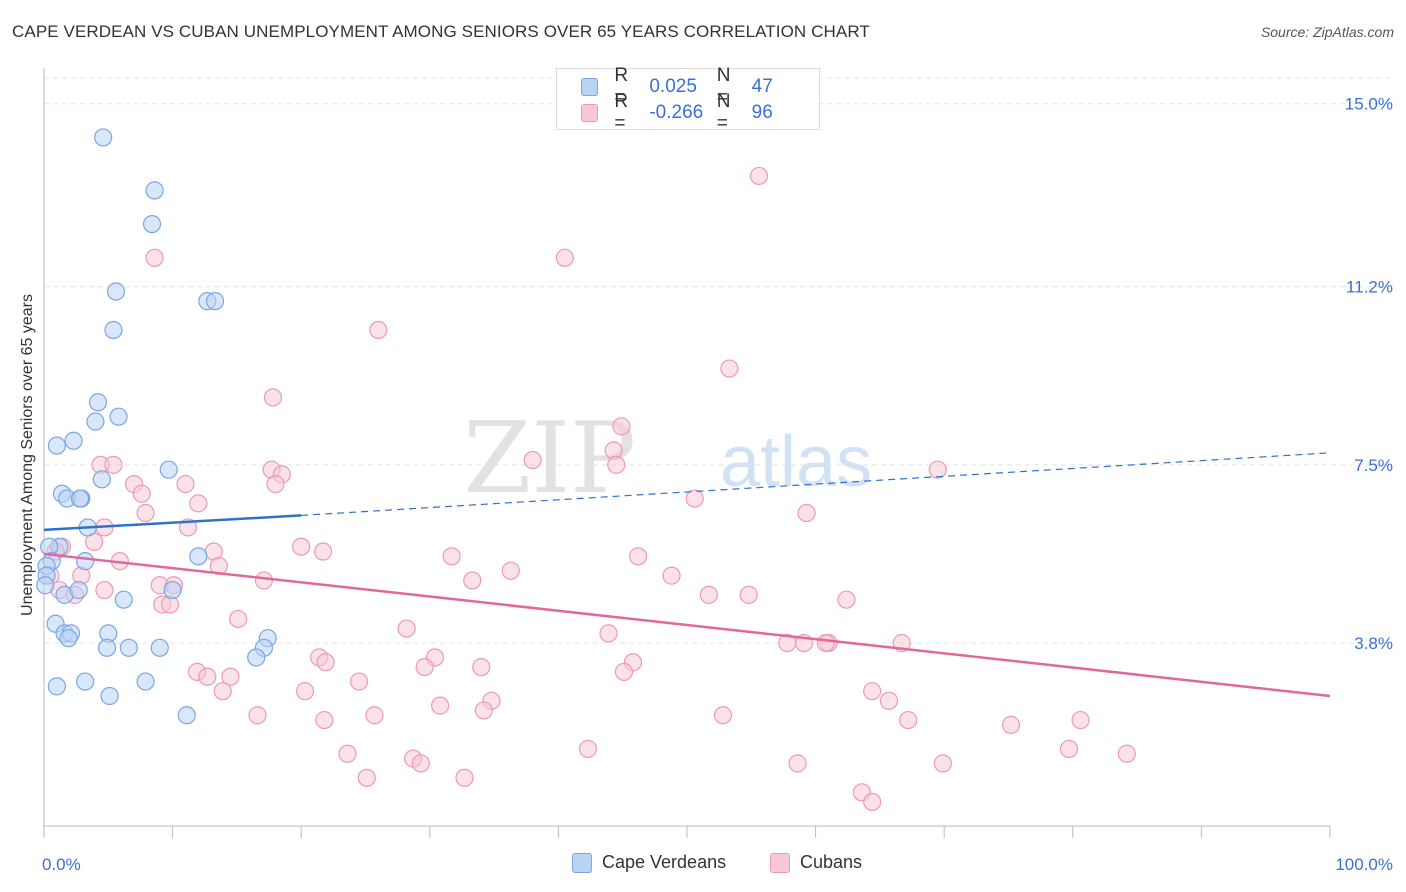 The image size is (1406, 892). Describe the element at coordinates (831, 862) in the screenshot. I see `cuban-legend-label: Cubans` at that location.